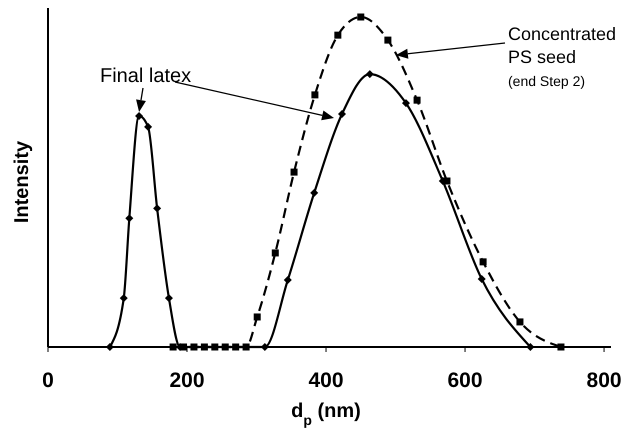 The height and width of the screenshot is (429, 623). Describe the element at coordinates (326, 380) in the screenshot. I see `x-tick-label: 400` at that location.